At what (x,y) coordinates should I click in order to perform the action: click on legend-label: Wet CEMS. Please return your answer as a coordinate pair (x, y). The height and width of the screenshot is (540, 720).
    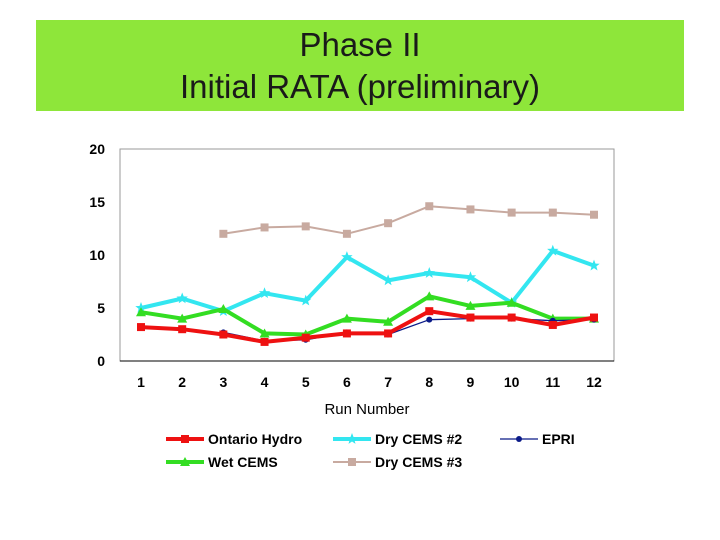
    Looking at the image, I should click on (243, 462).